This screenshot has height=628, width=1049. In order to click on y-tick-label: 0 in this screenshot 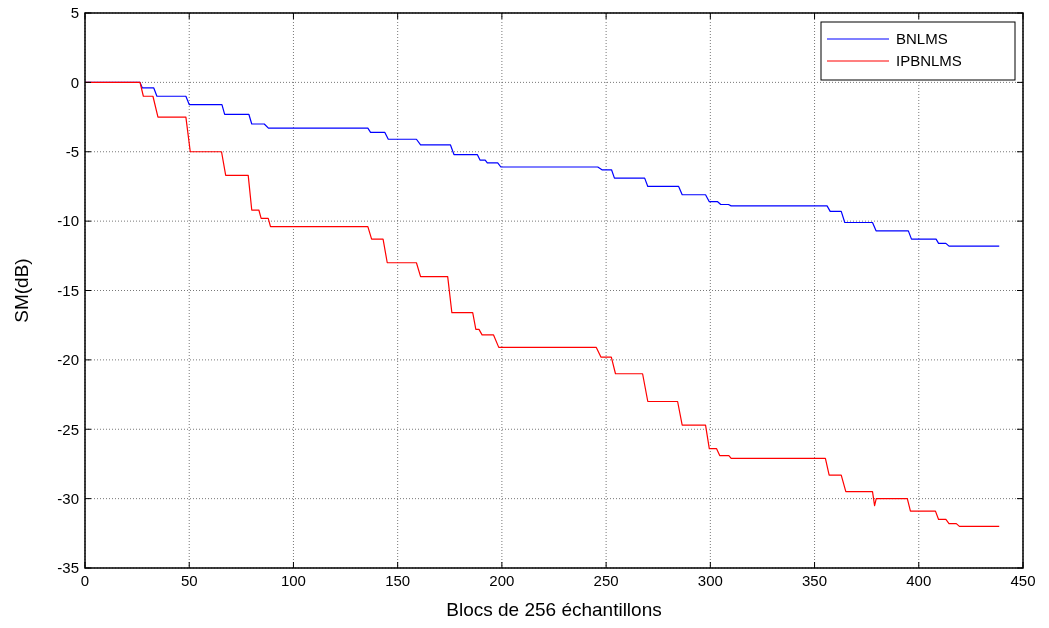, I will do `click(74, 82)`.